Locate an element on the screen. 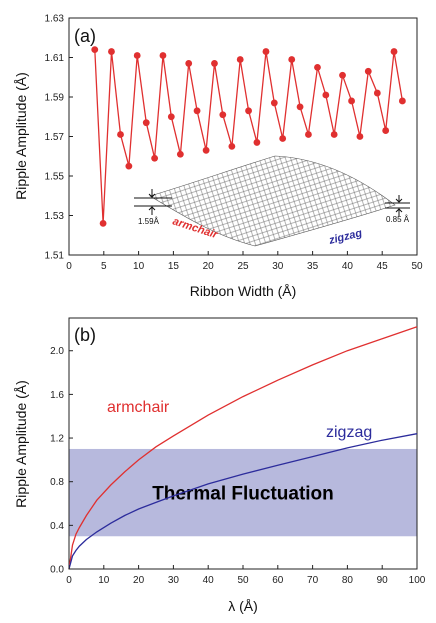 This screenshot has height=623, width=436. y-tick-label: 2.0 is located at coordinates (57, 351).